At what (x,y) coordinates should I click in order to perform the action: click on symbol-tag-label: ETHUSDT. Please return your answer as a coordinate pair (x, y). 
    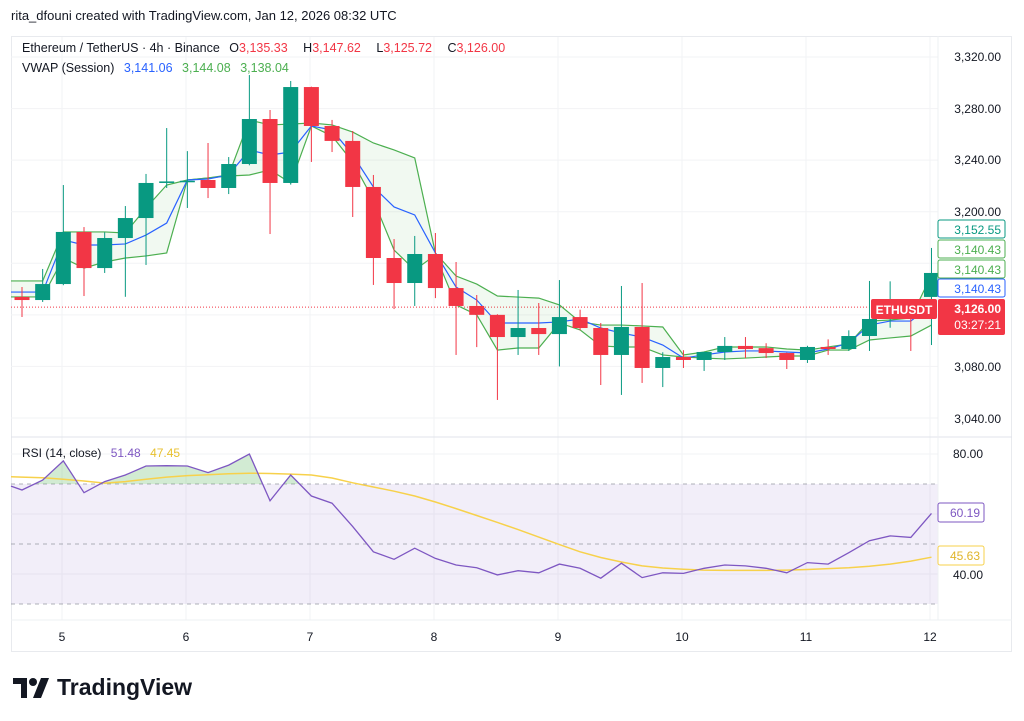
    Looking at the image, I should click on (904, 310).